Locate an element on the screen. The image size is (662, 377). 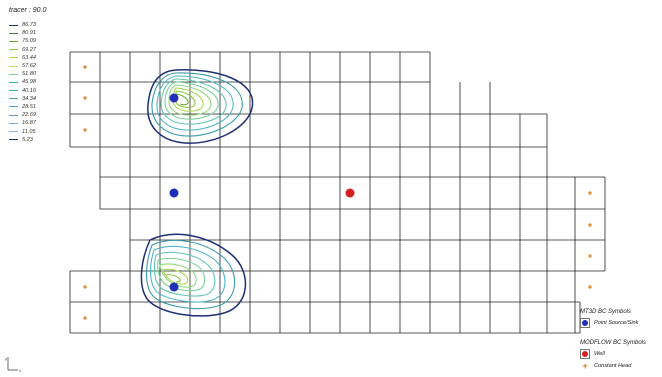
legend-item-label: Well is located at coordinates (599, 354).